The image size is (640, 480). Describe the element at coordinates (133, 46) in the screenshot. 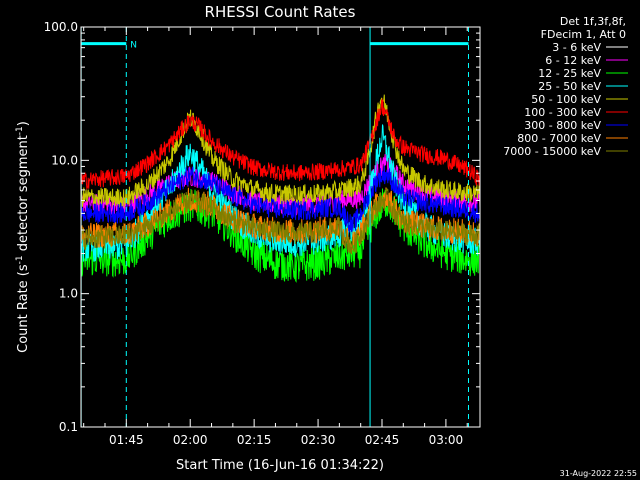

I see `attenuator-label: N` at that location.